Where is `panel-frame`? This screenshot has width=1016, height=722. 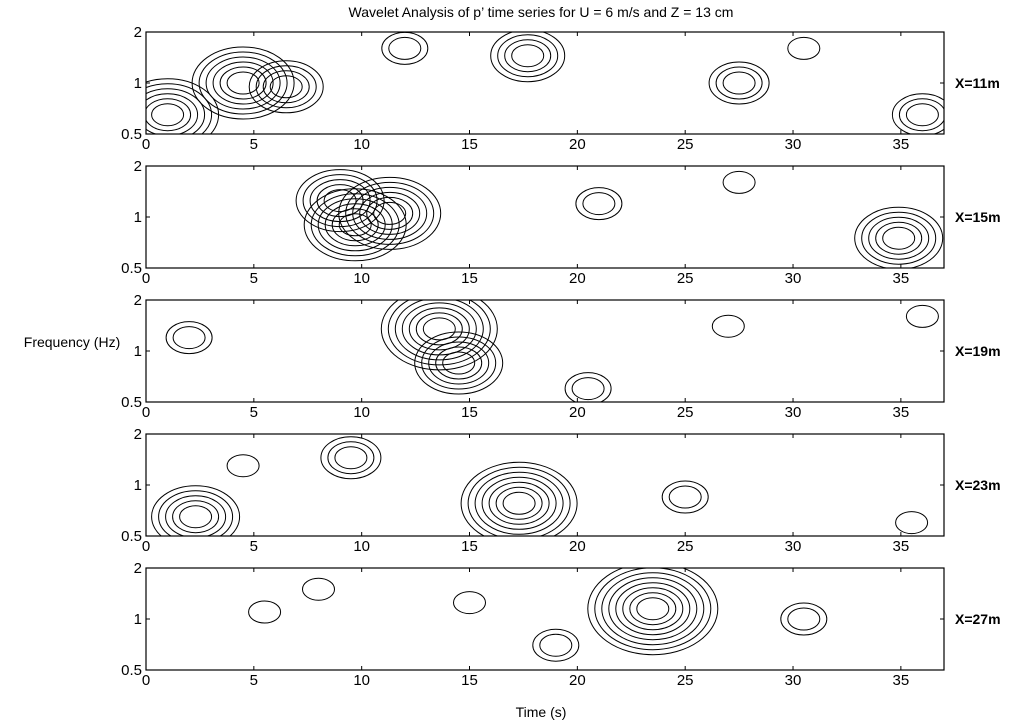
panel-frame is located at coordinates (545, 619).